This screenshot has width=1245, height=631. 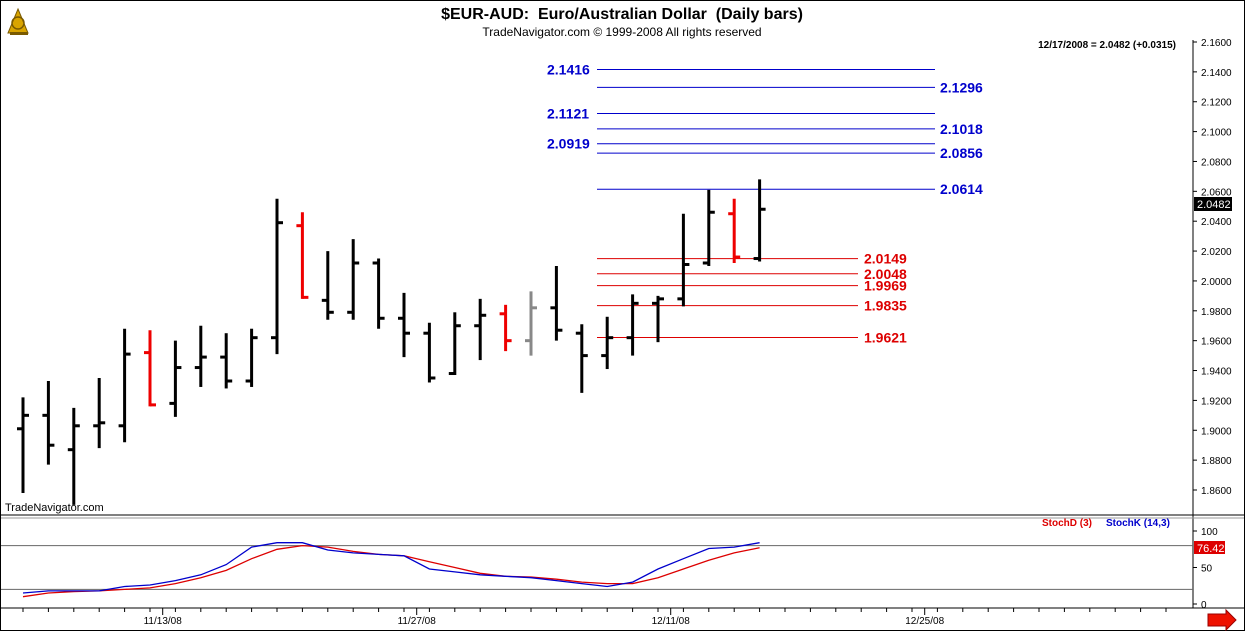 What do you see at coordinates (885, 274) in the screenshot?
I see `red-level-label: 2.0048` at bounding box center [885, 274].